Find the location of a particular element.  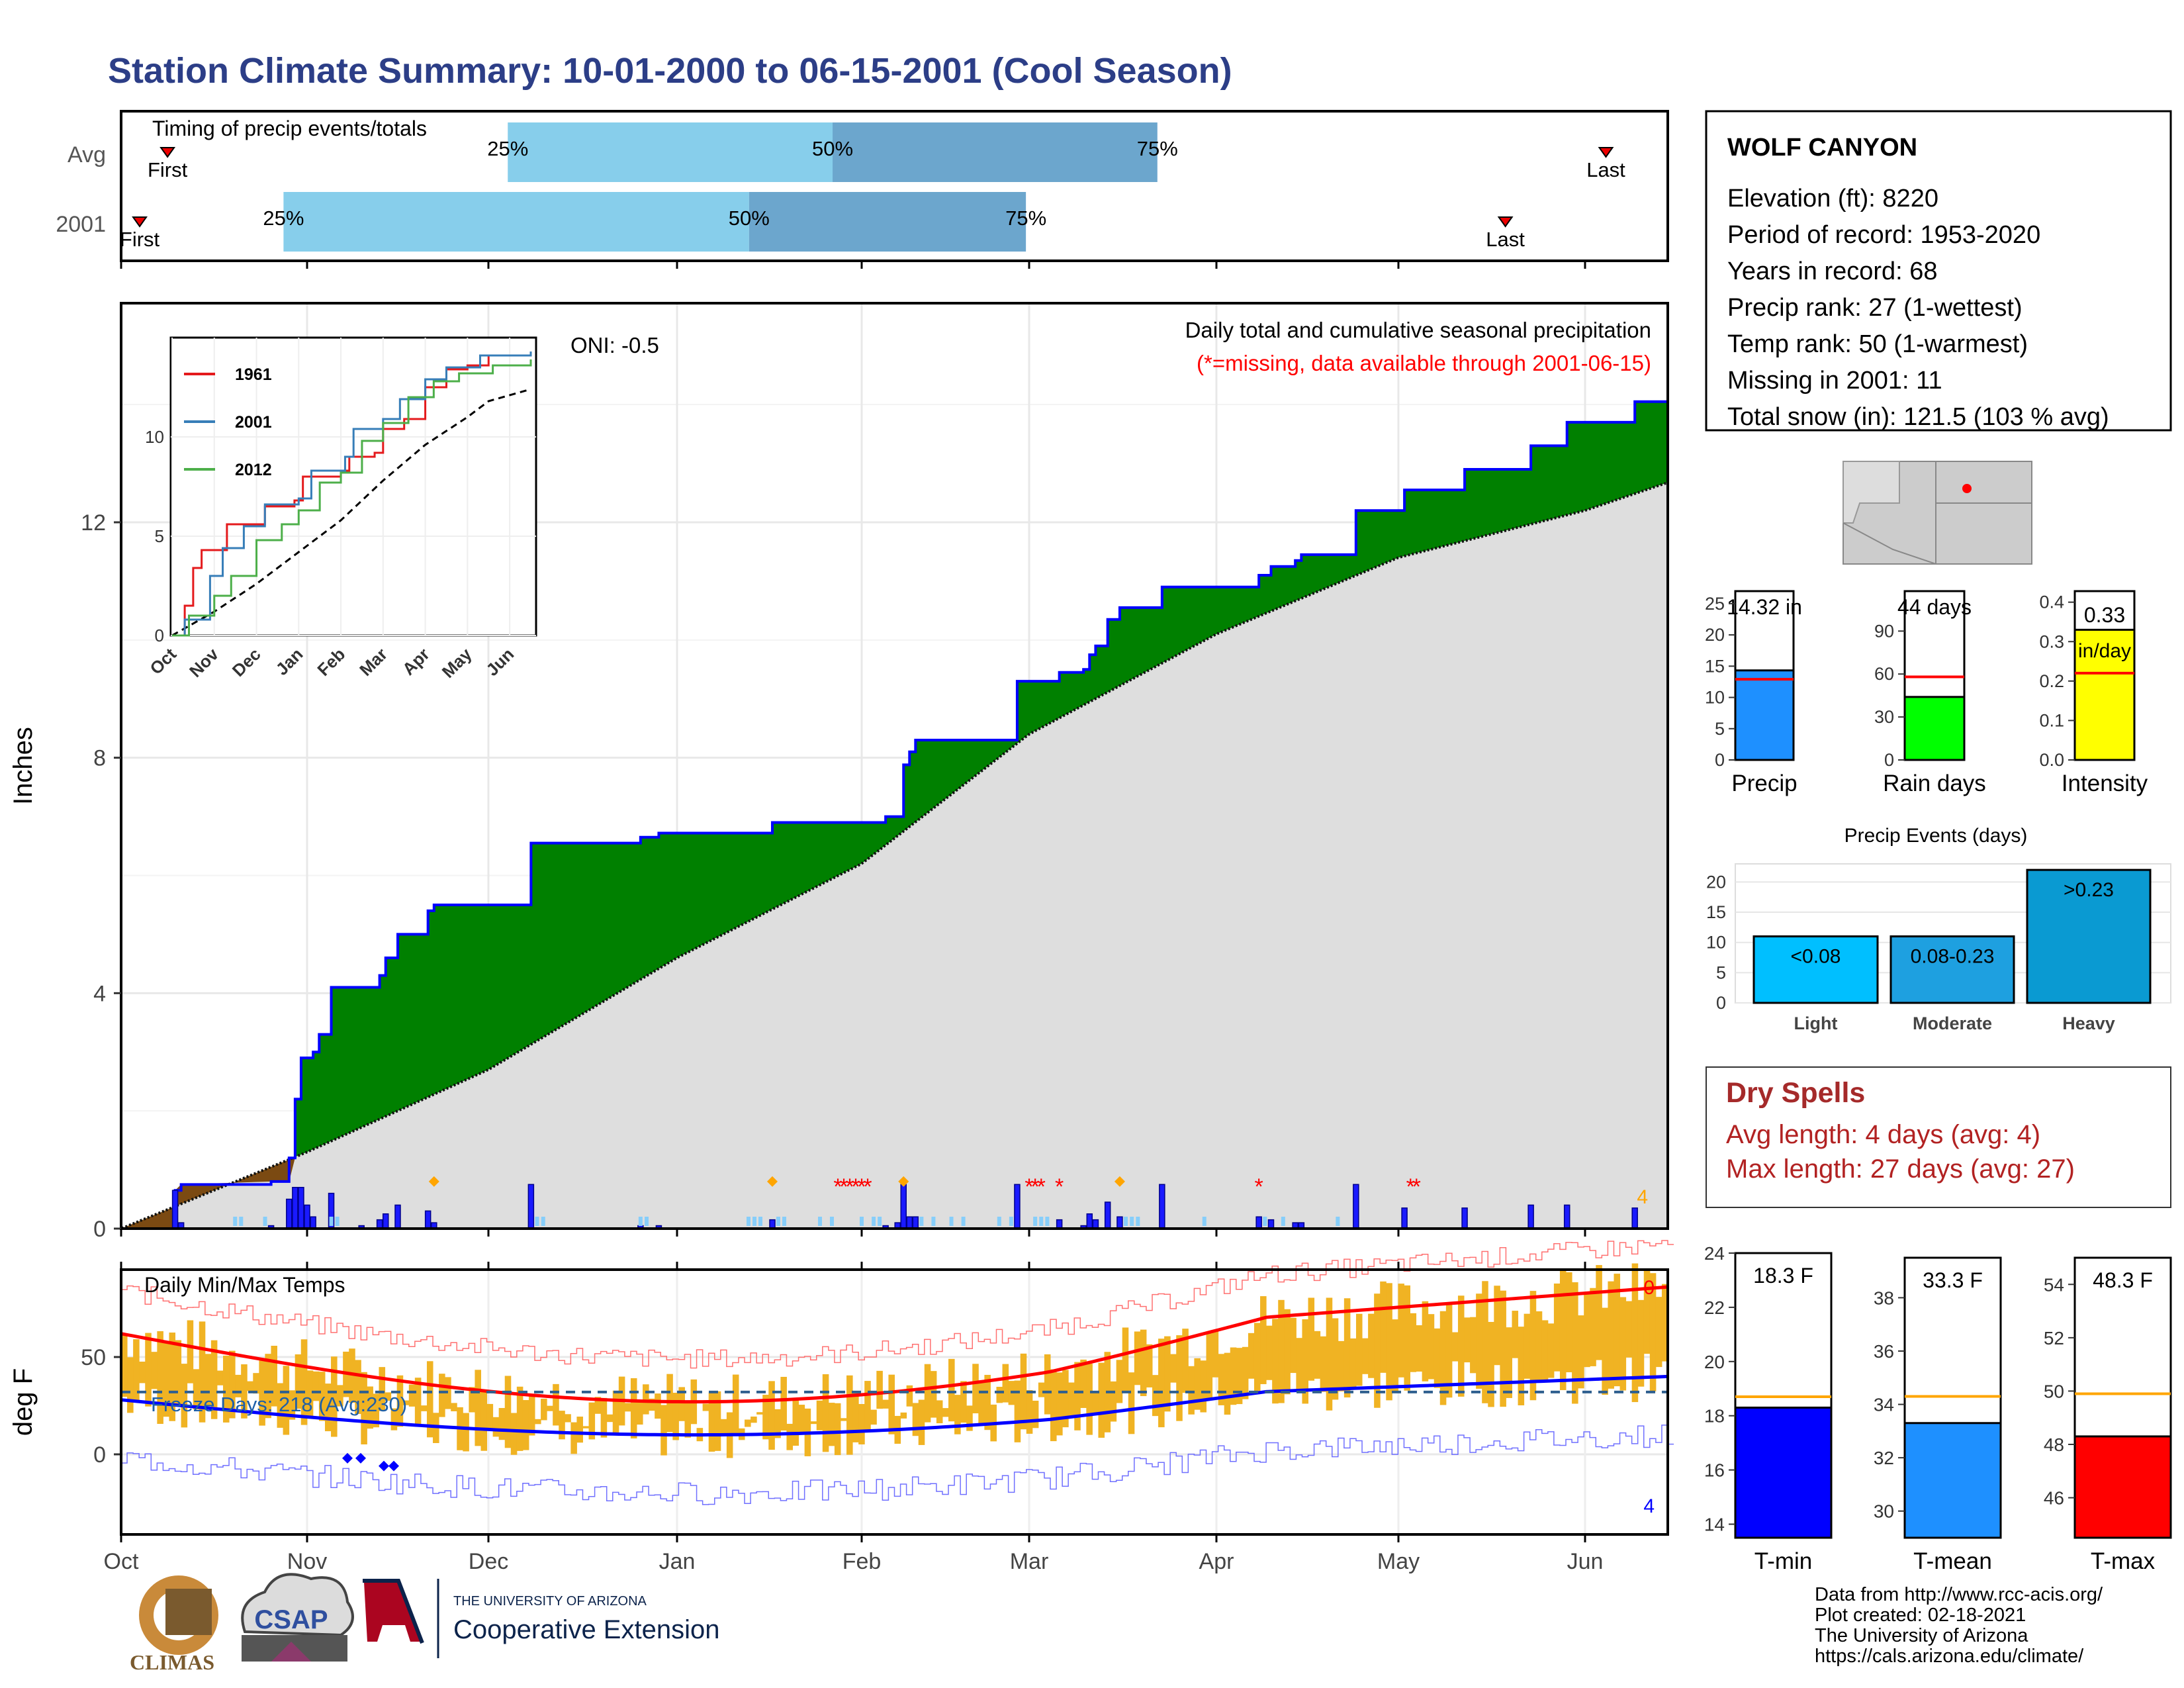

footer-line: Data from http://www.rcc-acis.org/ is located at coordinates (1959, 1594).